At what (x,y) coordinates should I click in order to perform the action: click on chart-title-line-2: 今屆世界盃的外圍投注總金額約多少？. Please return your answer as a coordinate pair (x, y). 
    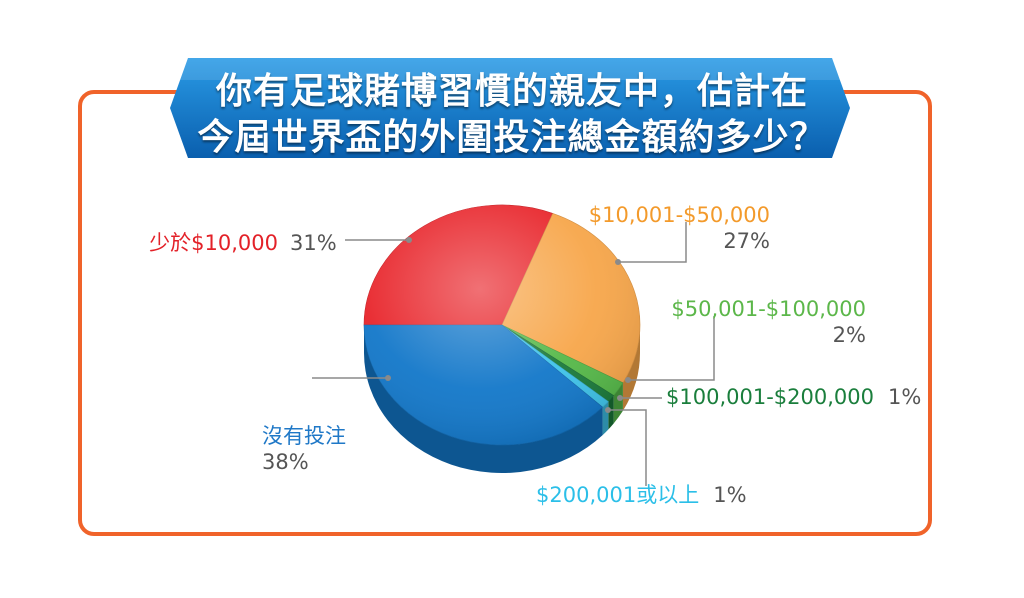
    Looking at the image, I should click on (512, 137).